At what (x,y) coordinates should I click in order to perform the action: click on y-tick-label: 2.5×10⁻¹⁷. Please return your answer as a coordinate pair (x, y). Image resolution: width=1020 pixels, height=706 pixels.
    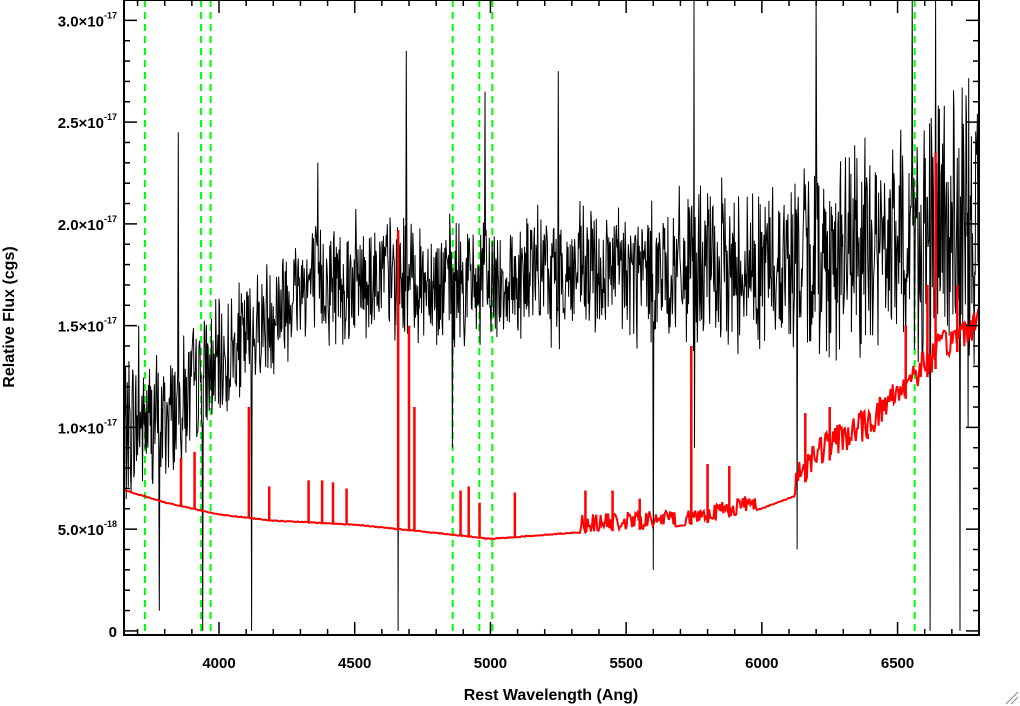
    Looking at the image, I should click on (87, 122).